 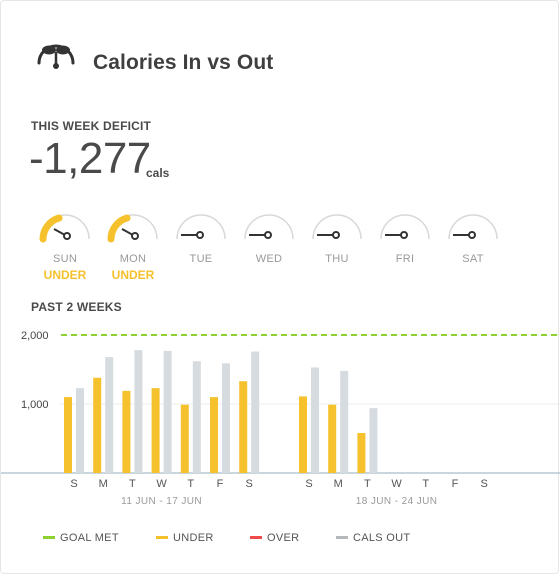 I want to click on gauge-mon: MON UNDER, so click(x=133, y=249).